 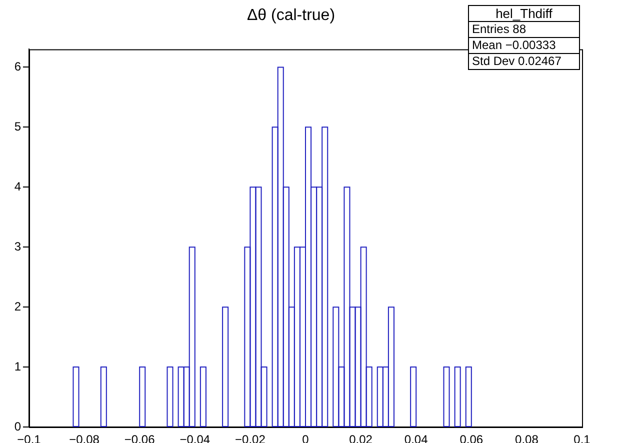 I want to click on y-tick-label: 5, so click(x=18, y=126).